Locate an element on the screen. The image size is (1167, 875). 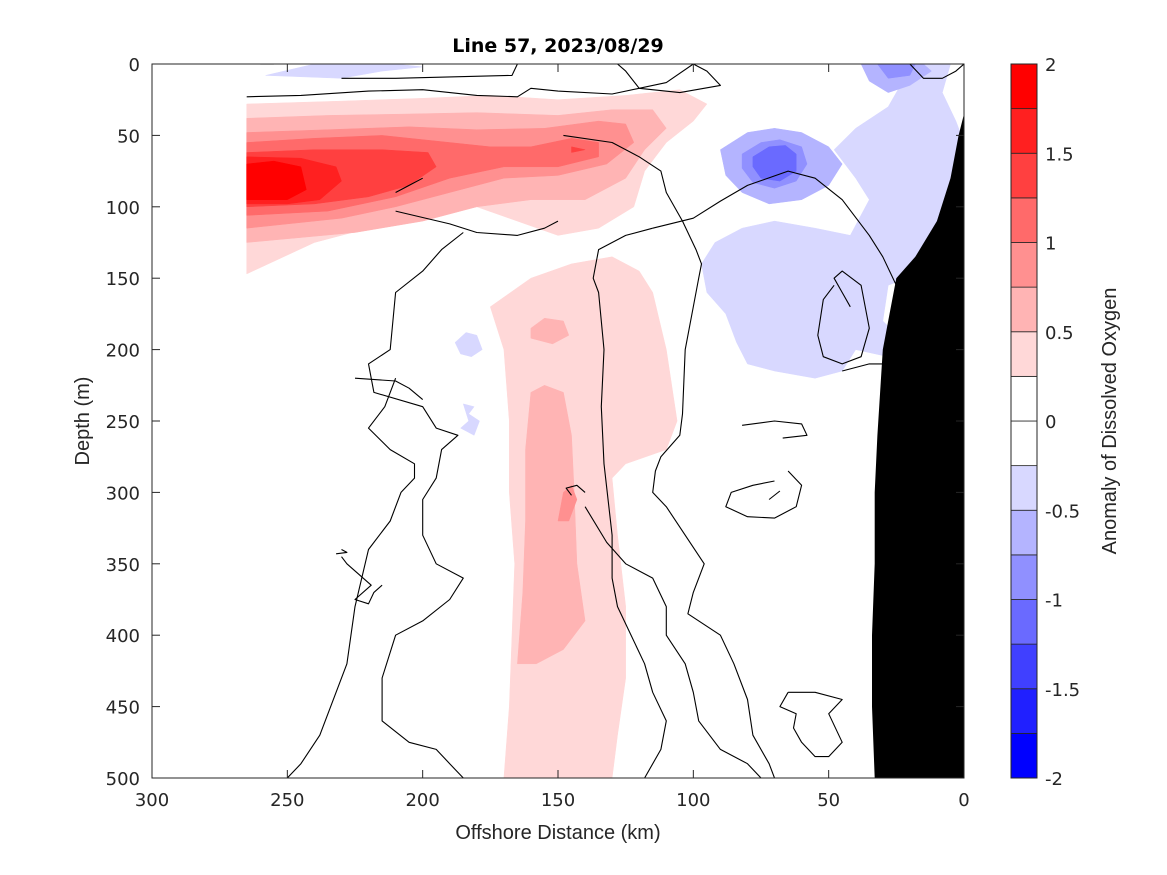
colorbar-frame is located at coordinates (1024, 421).